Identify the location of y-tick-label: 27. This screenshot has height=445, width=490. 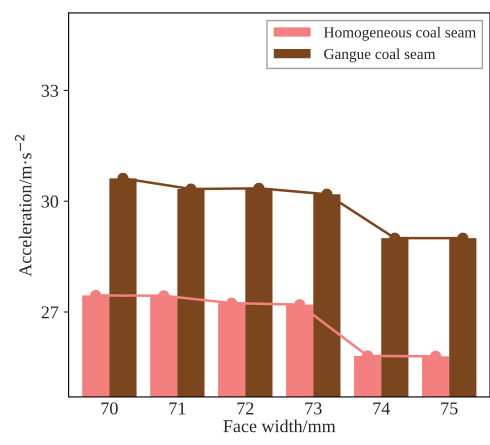
(50, 312).